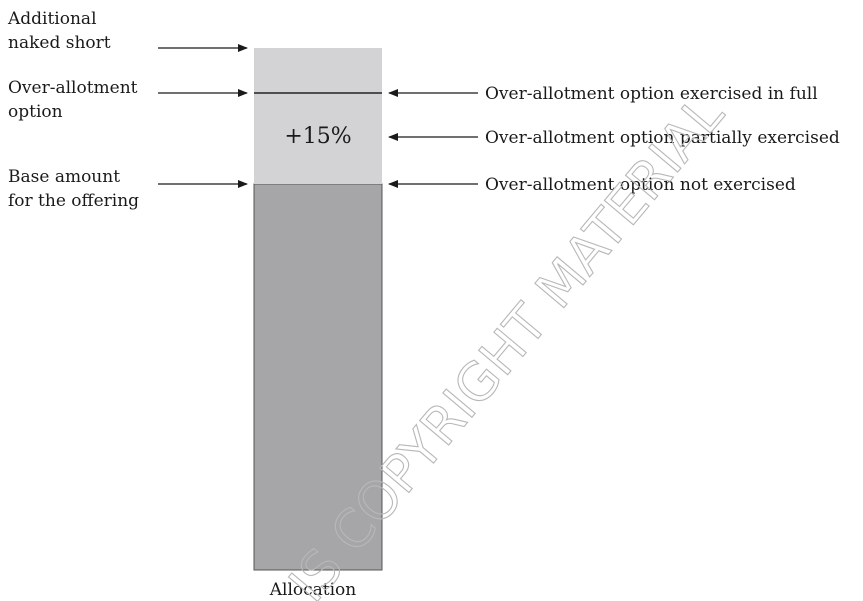 Image resolution: width=863 pixels, height=601 pixels. I want to click on allocation-axis-label: Allocation, so click(313, 590).